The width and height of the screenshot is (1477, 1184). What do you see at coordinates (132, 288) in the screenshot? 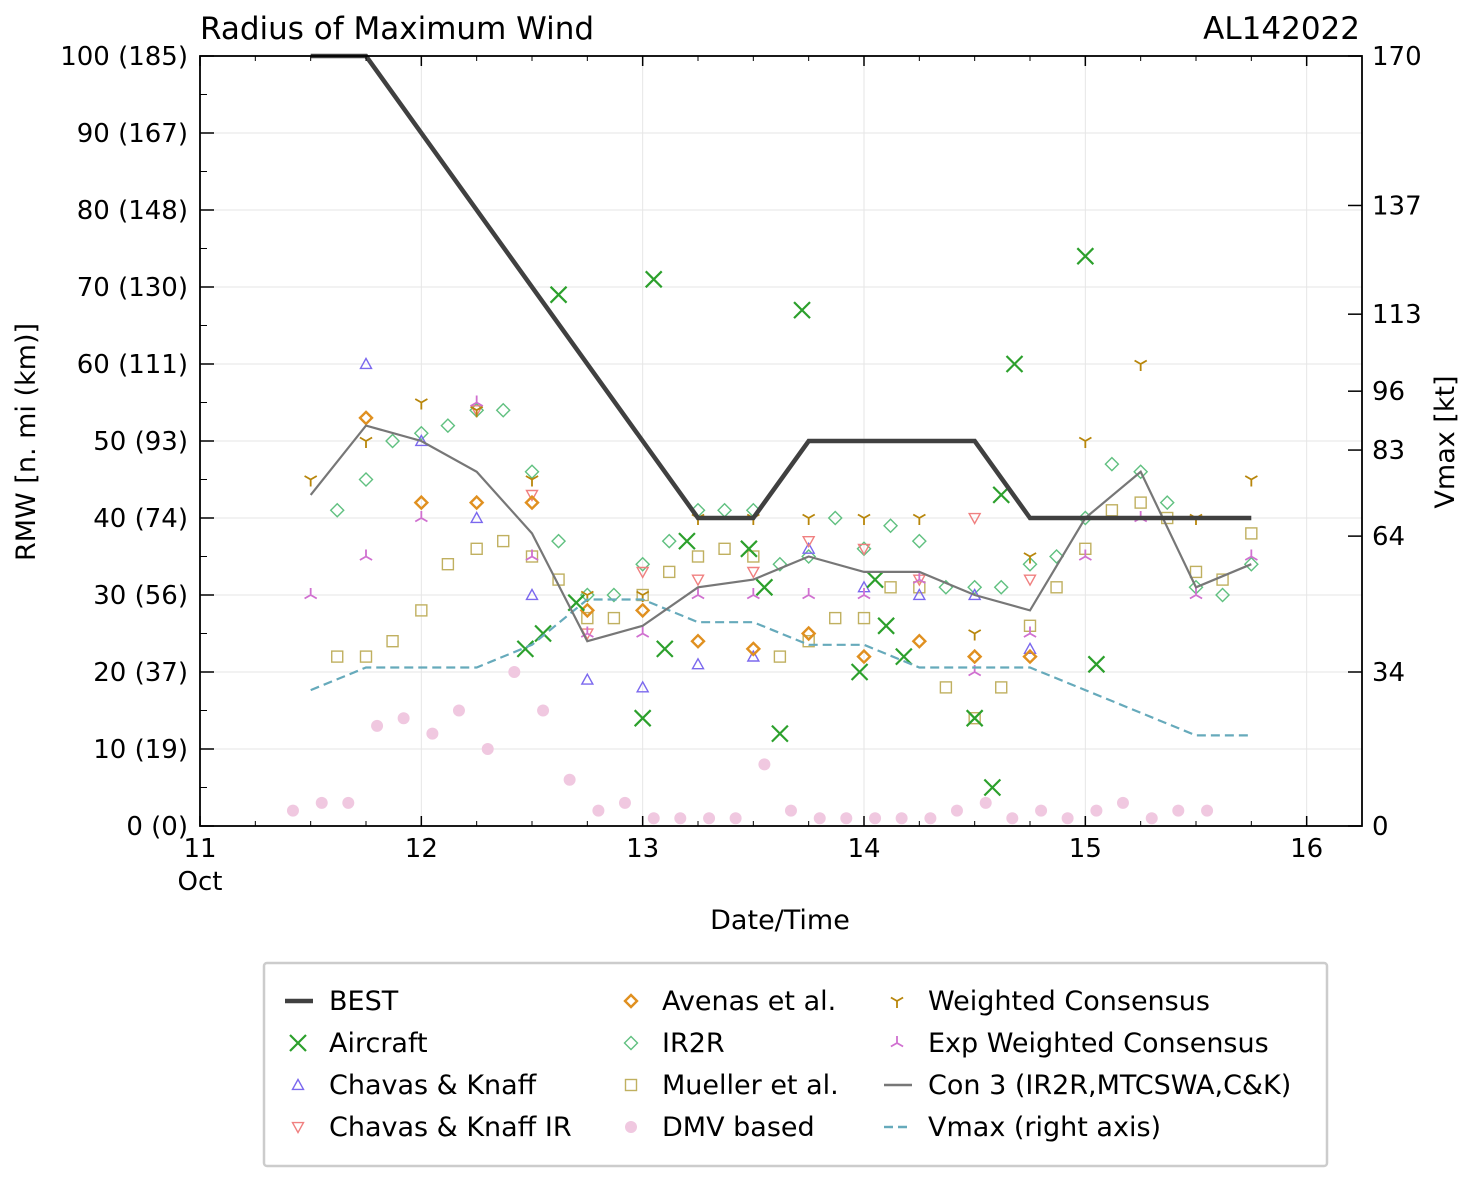
I see `y-tick-label: 70 (130)` at bounding box center [132, 288].